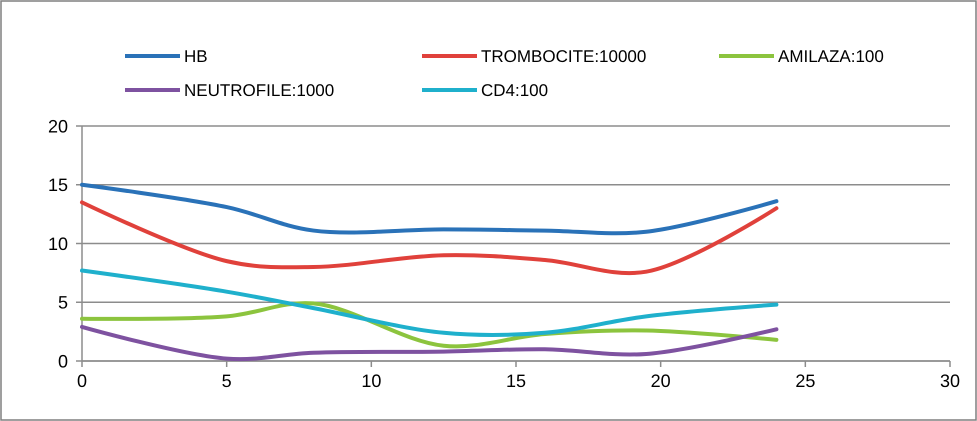 This screenshot has width=977, height=421. What do you see at coordinates (516, 381) in the screenshot?
I see `x-tick-label: 15` at bounding box center [516, 381].